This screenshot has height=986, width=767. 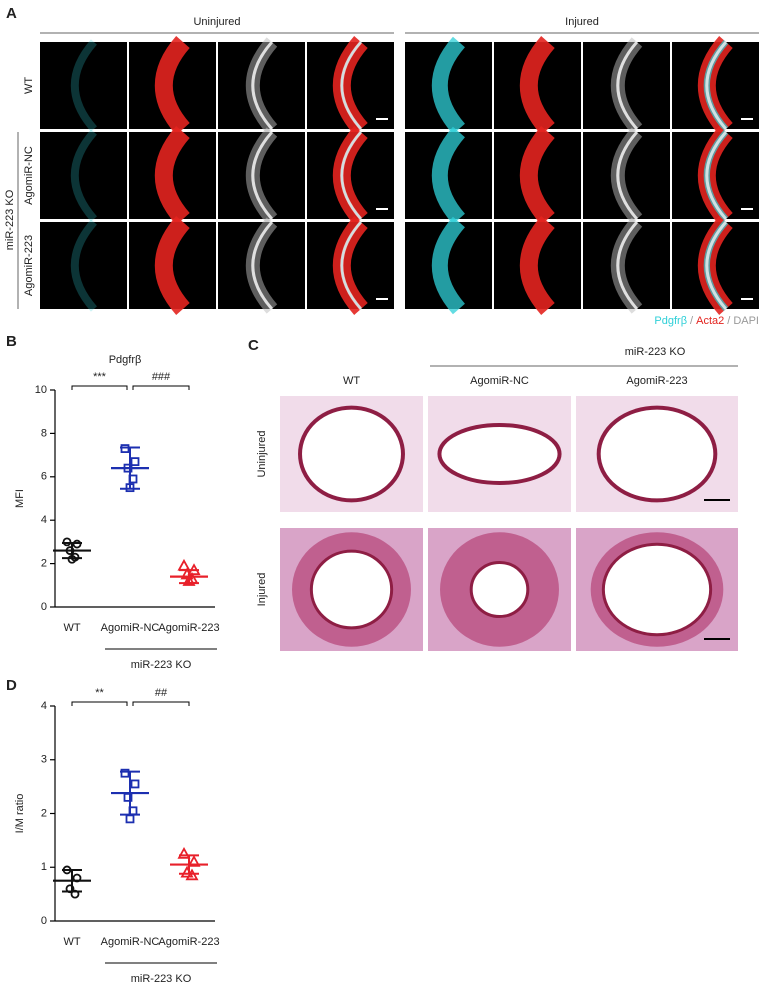 I want to click on channel-legend: Pdgfrβ / Acta2/DAPI, so click(x=706, y=321).